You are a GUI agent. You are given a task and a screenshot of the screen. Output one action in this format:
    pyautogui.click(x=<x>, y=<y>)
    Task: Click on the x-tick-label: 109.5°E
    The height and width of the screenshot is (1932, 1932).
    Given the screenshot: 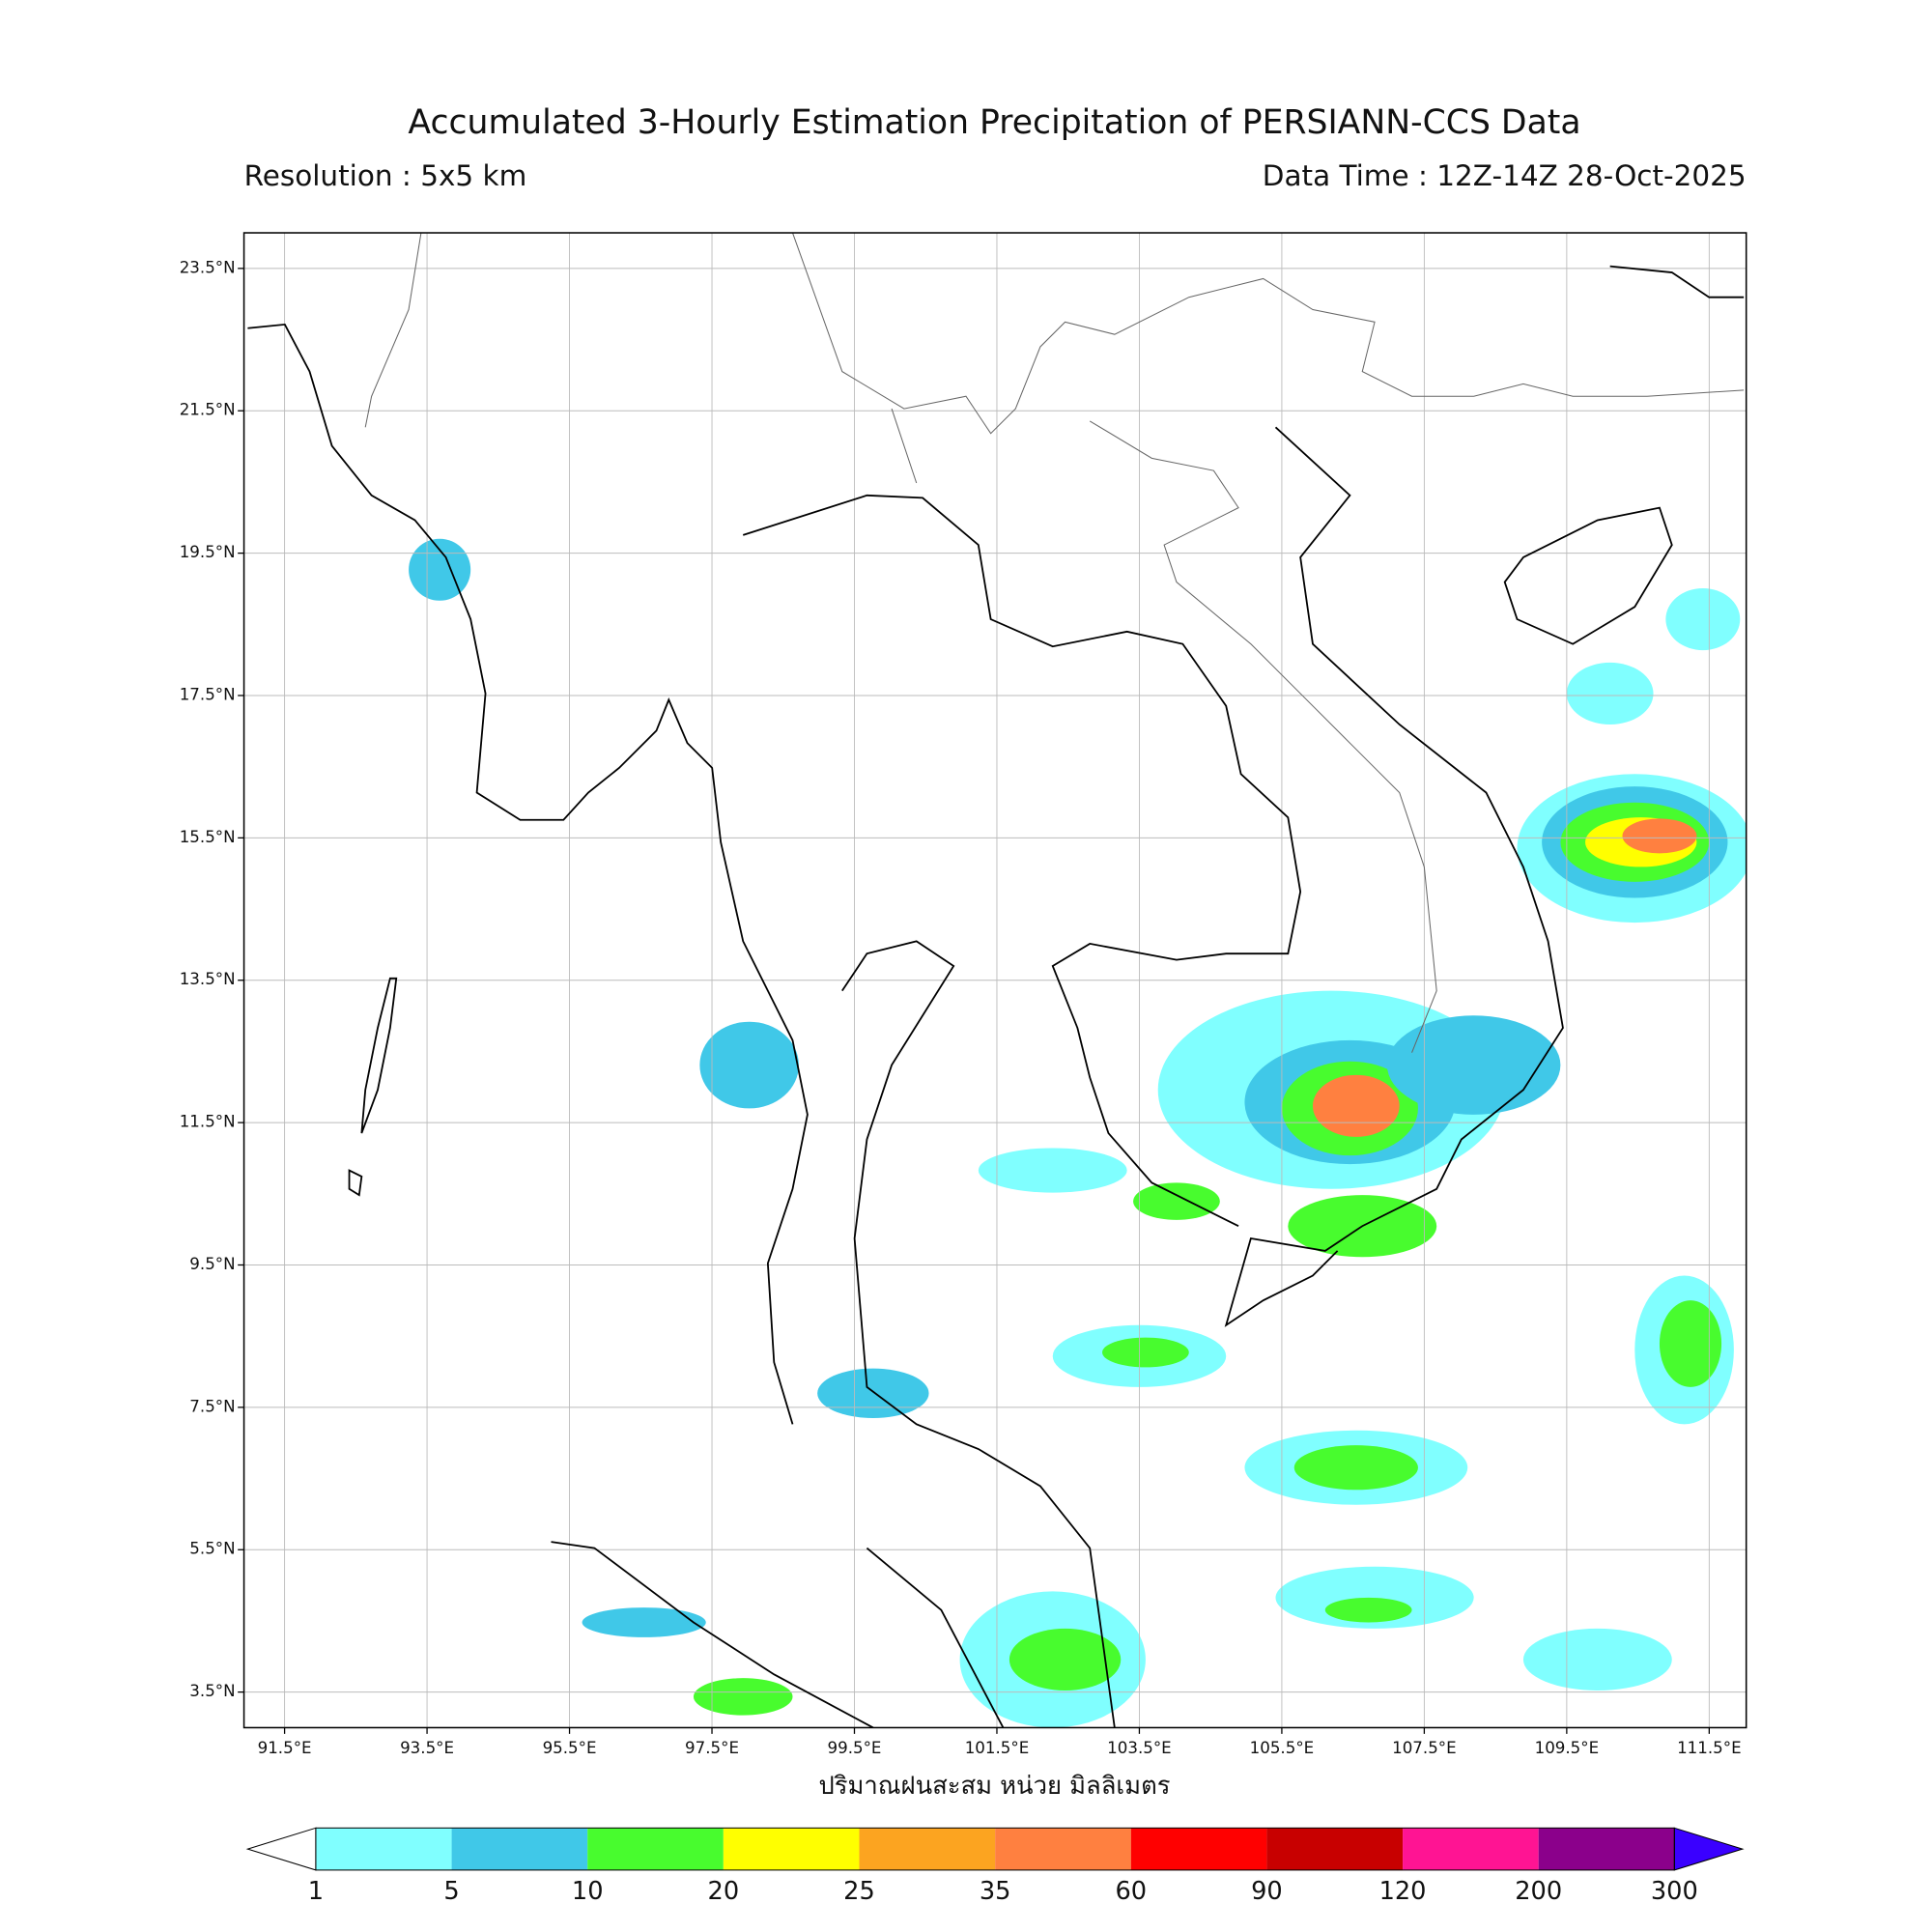 What is the action you would take?
    pyautogui.click(x=1567, y=1748)
    